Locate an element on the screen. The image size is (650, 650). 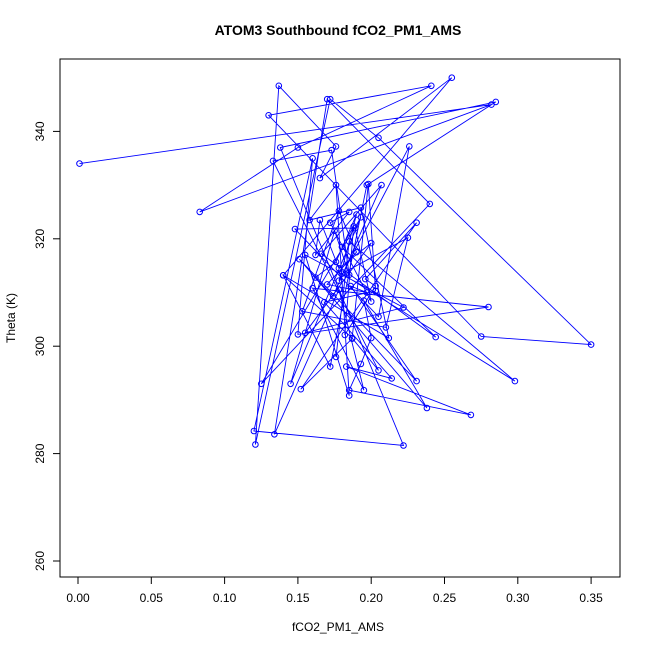
y-tick-label: 340 is located at coordinates (40, 131).